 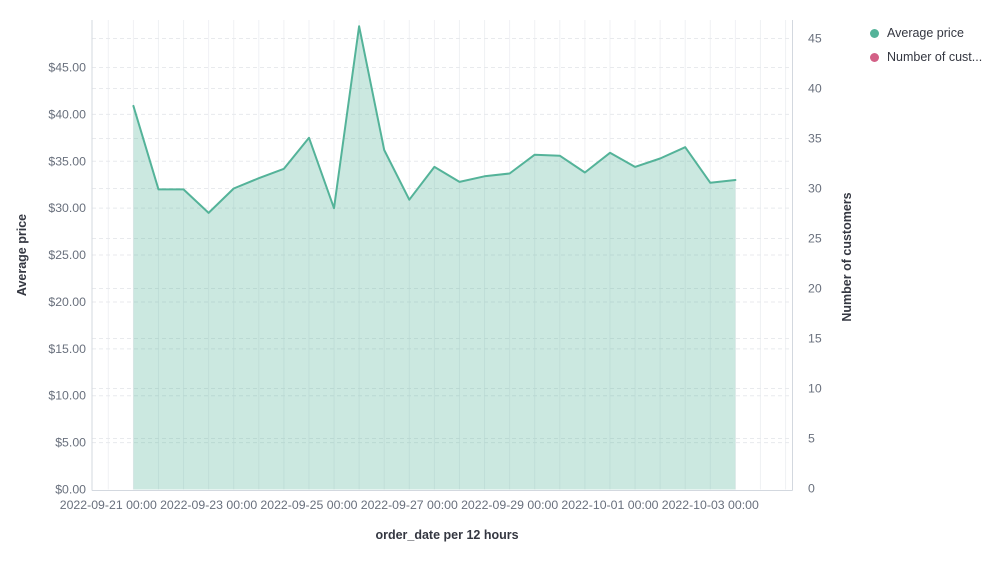 I want to click on x-axis-tick-label: 2022-09-29 00:00, so click(x=509, y=505).